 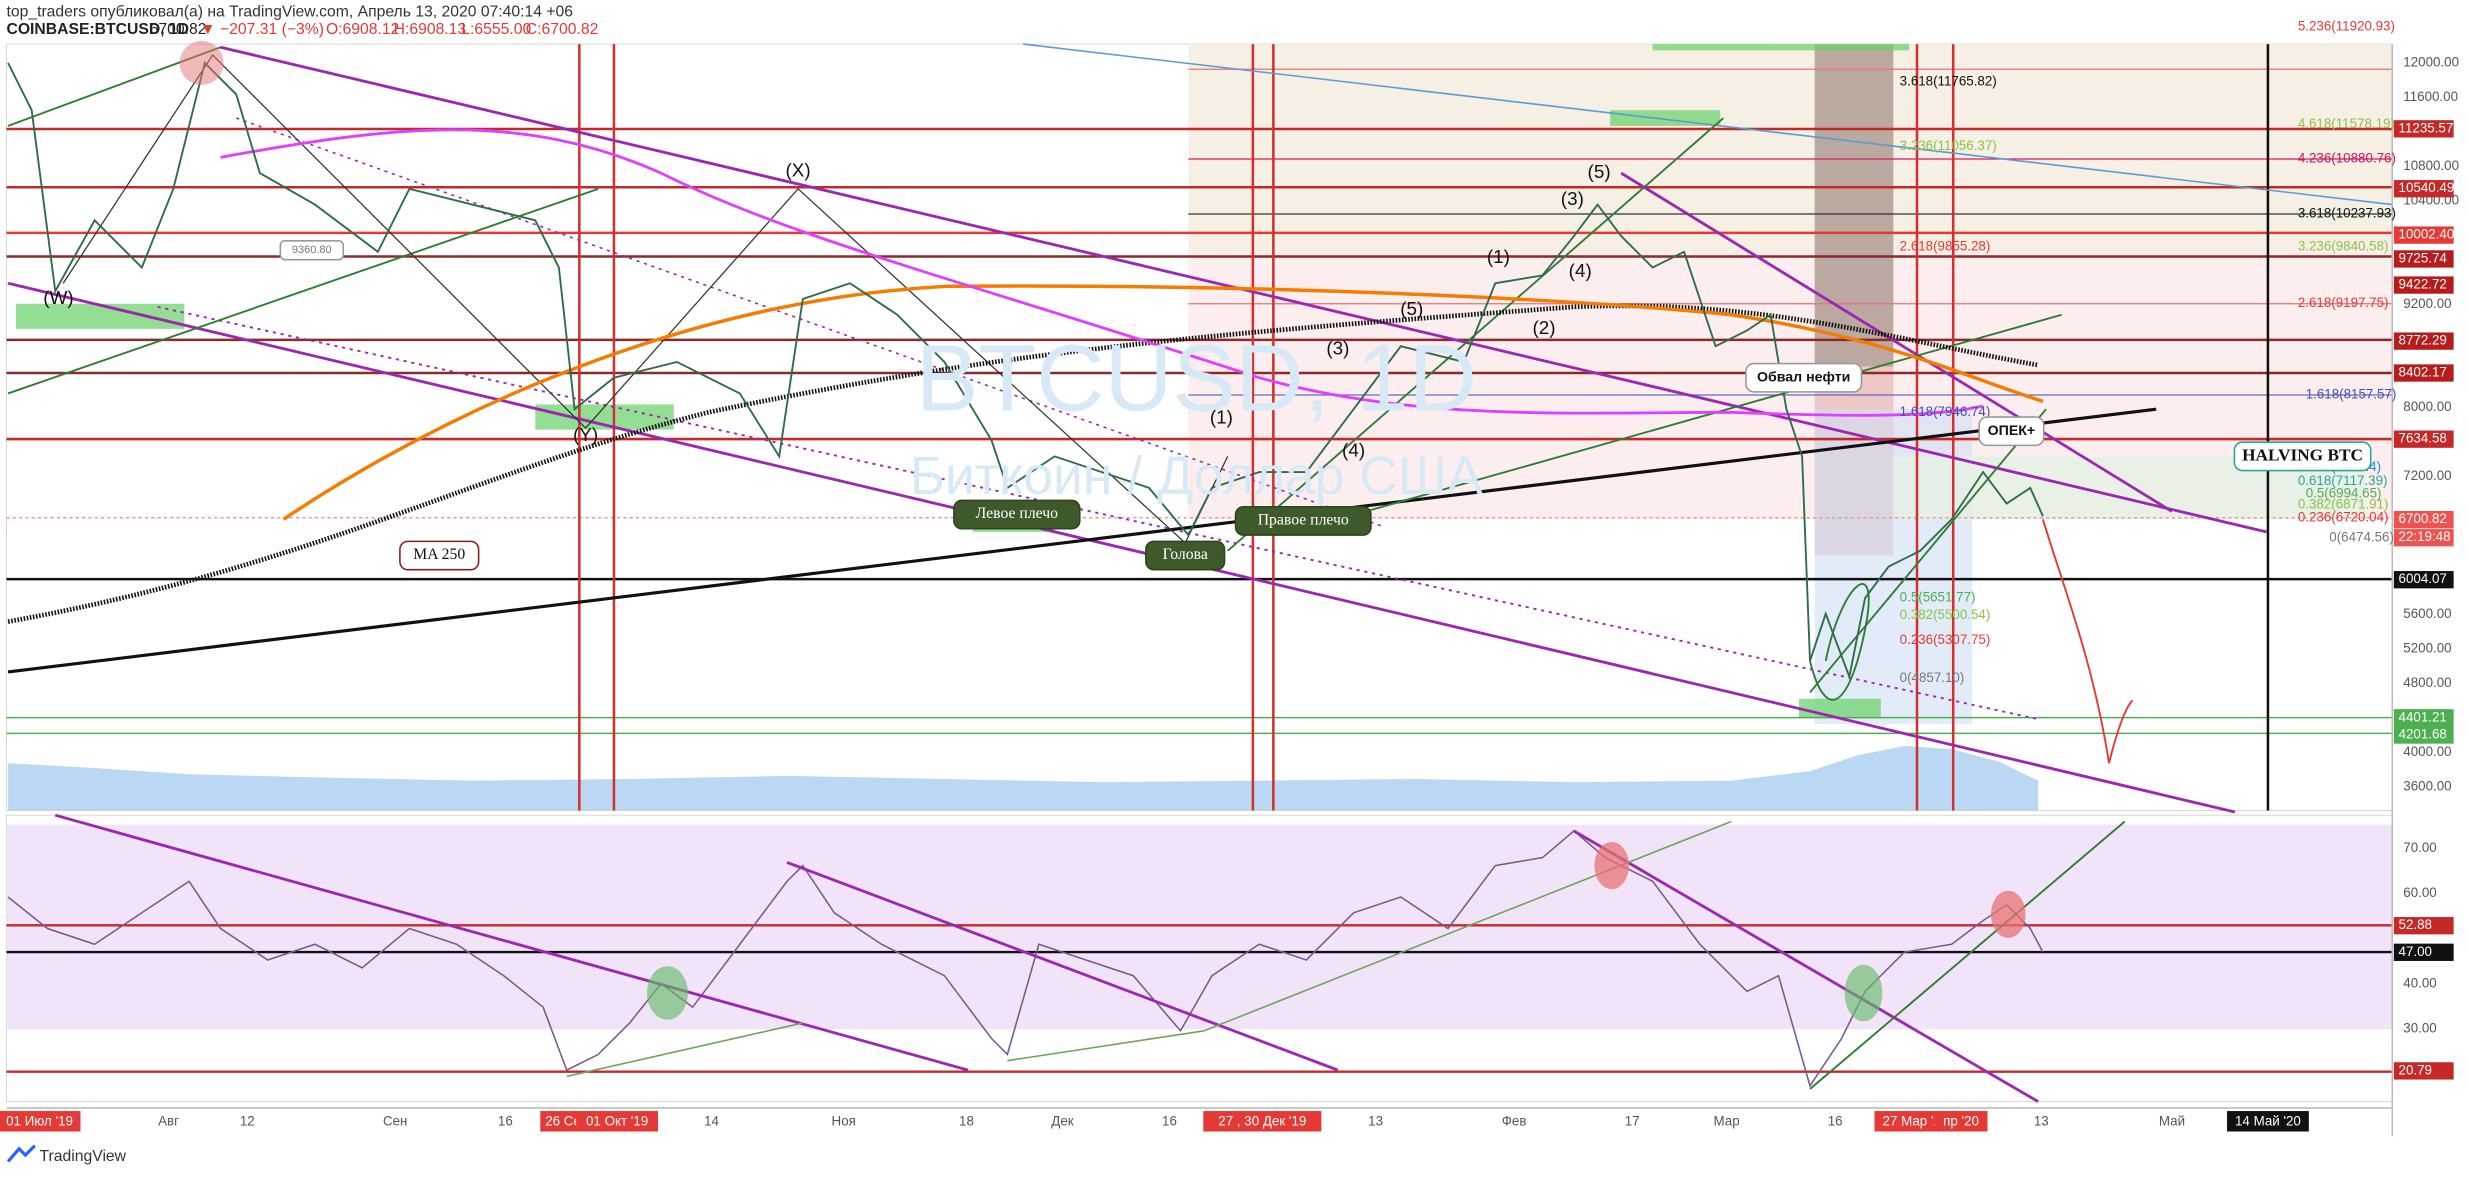 What do you see at coordinates (966, 1121) in the screenshot?
I see `time-label: 18` at bounding box center [966, 1121].